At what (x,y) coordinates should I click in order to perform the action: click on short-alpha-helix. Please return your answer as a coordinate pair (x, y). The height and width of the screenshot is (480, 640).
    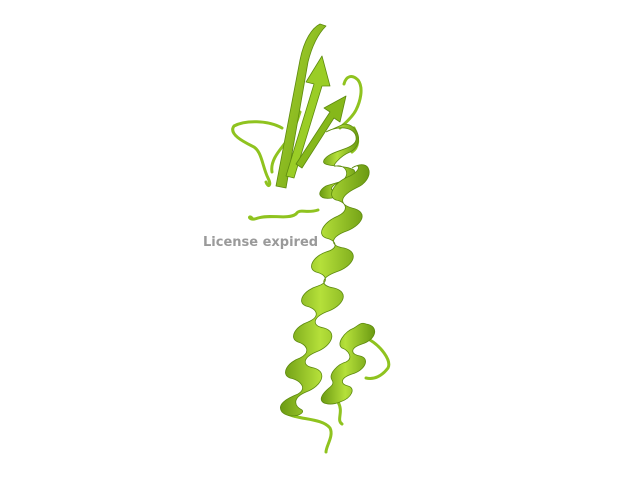
    Looking at the image, I should click on (347, 363).